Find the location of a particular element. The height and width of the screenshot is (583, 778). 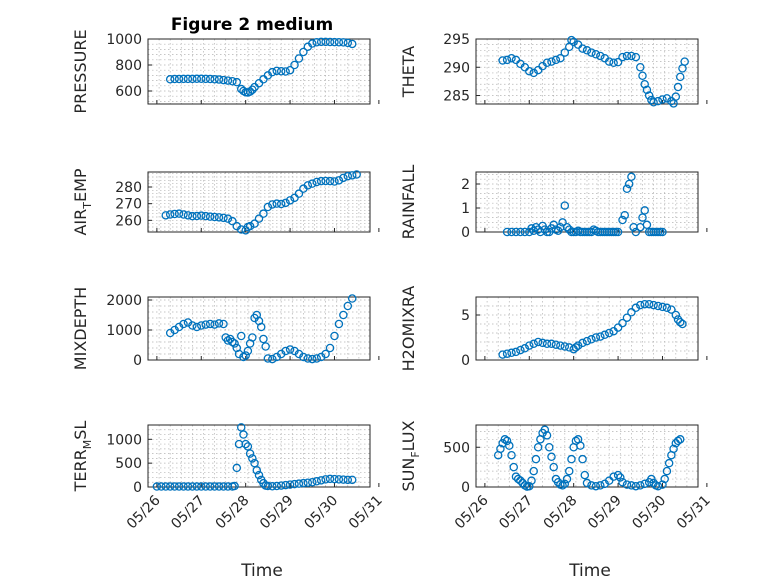

subplot-rainfall: 0 1 2 RAINFALL is located at coordinates (553, 203).